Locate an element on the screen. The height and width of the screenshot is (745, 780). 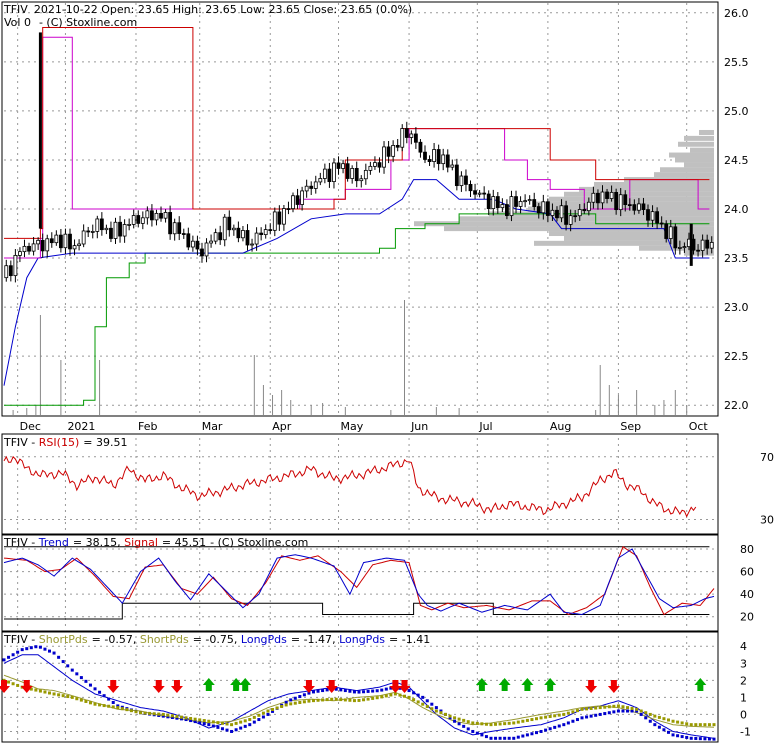
price-tick-label: 24.5 is located at coordinates (736, 160).